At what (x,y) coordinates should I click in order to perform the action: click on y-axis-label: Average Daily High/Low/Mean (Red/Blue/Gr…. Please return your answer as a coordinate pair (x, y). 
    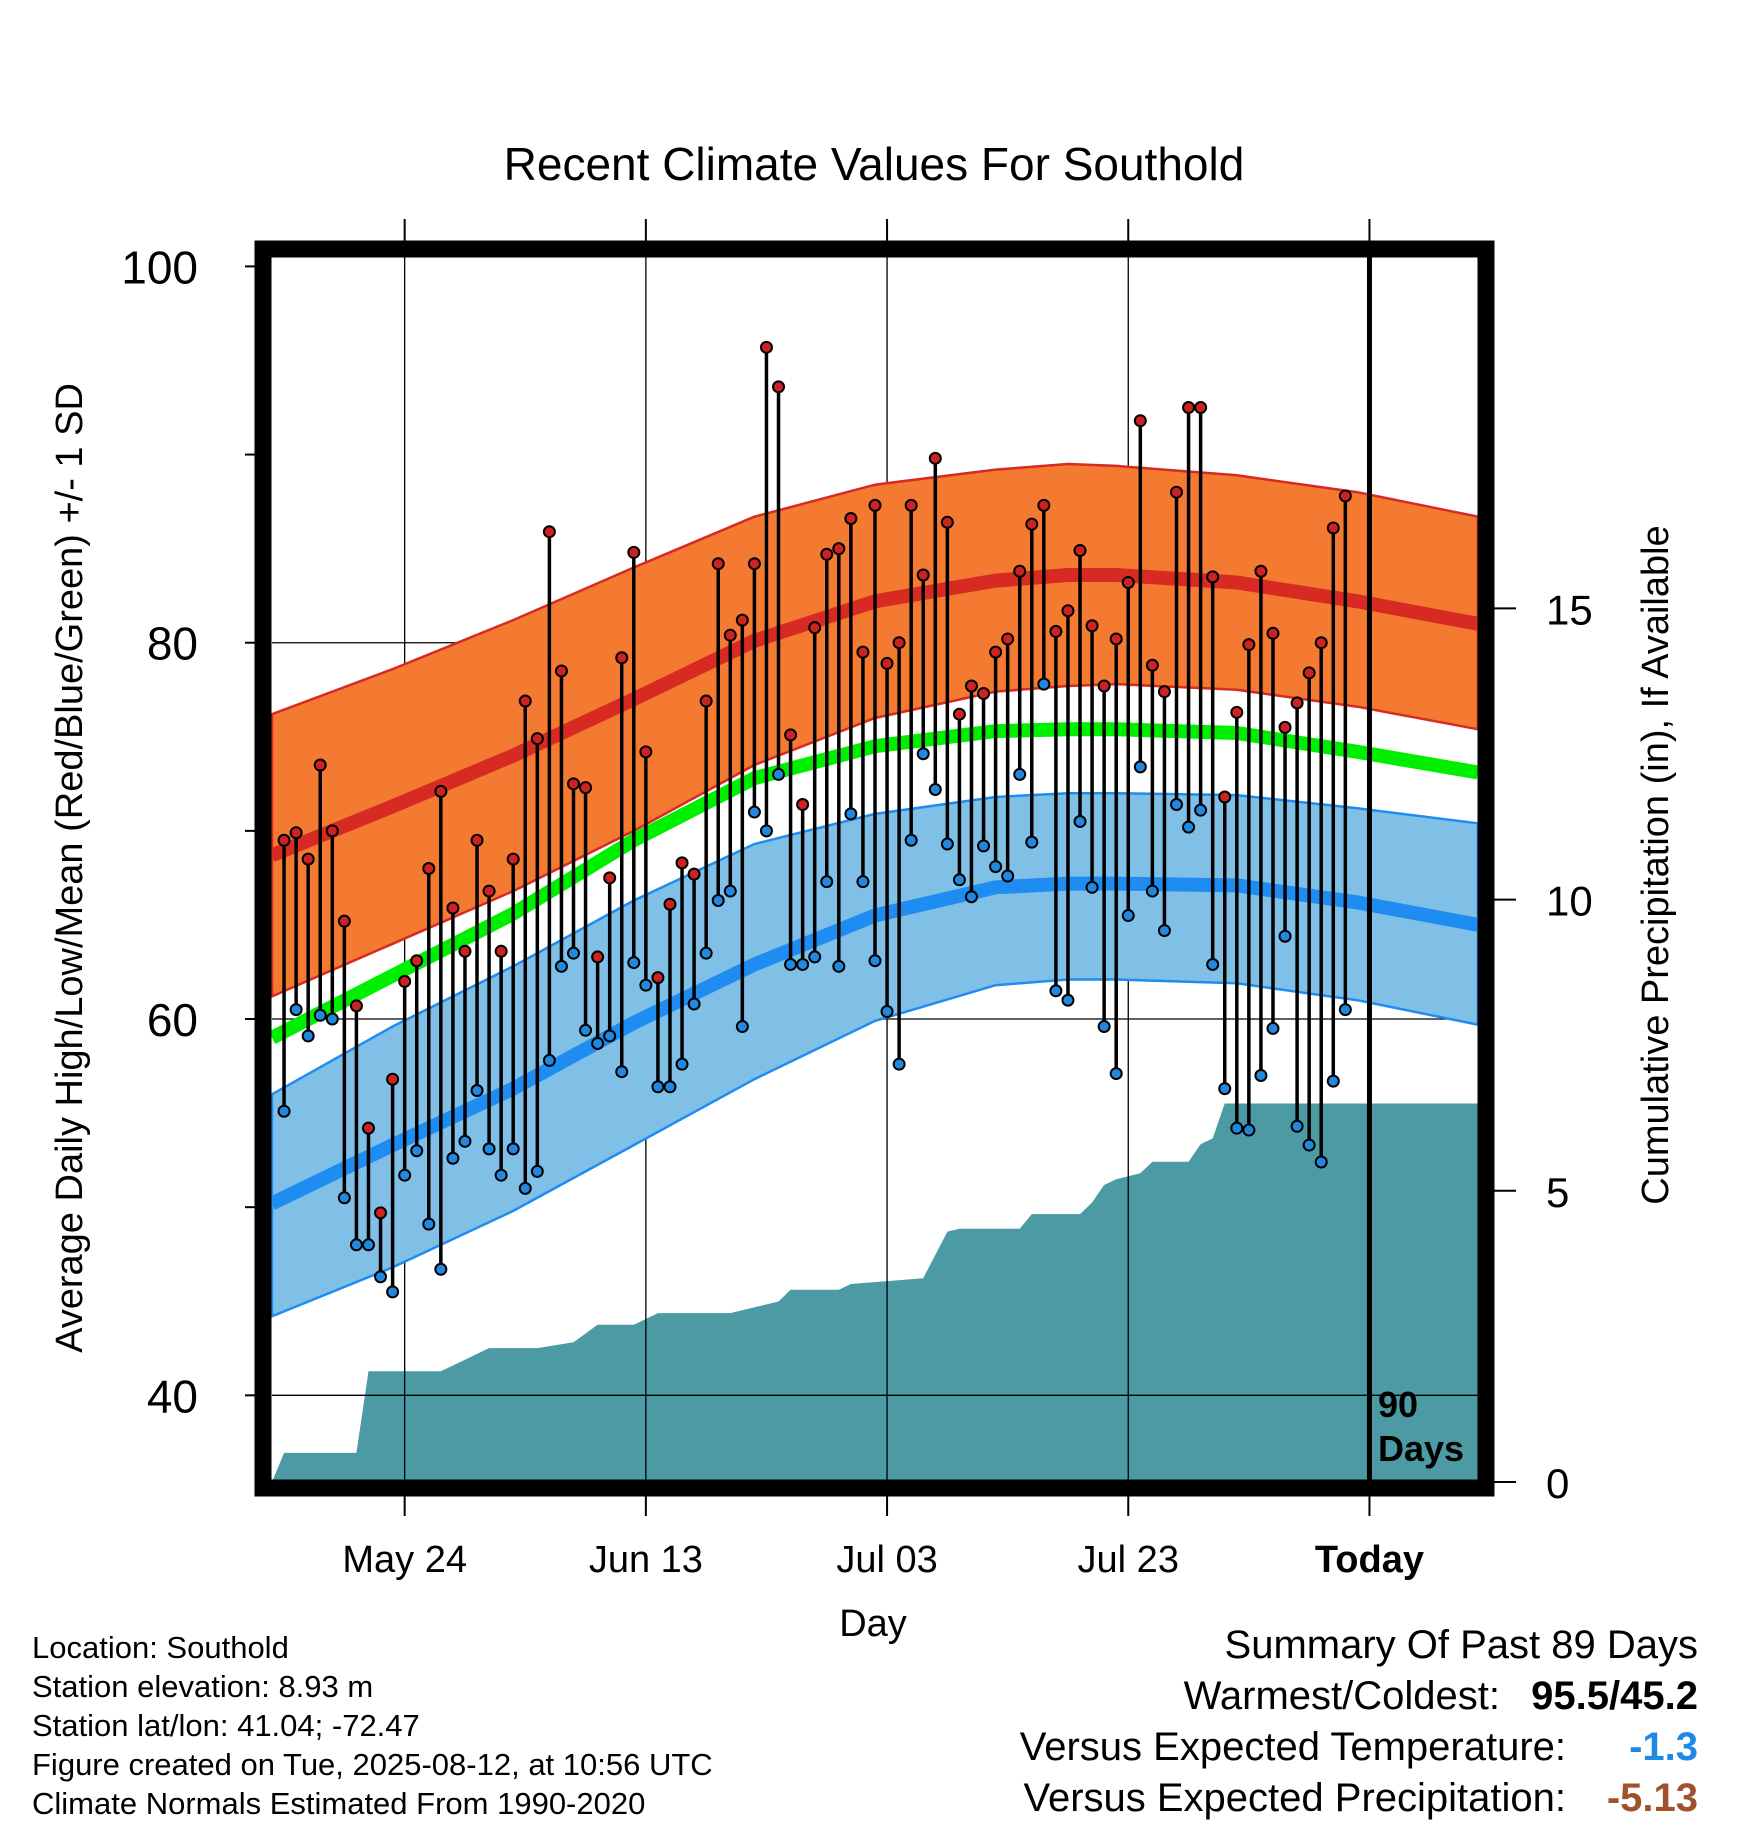
    Looking at the image, I should click on (70, 868).